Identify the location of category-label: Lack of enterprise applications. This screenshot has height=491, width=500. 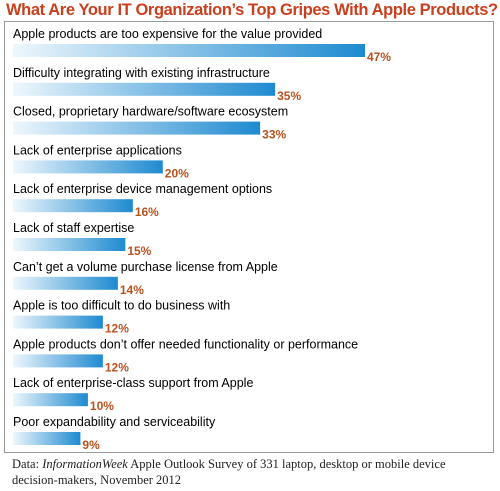
(97, 150).